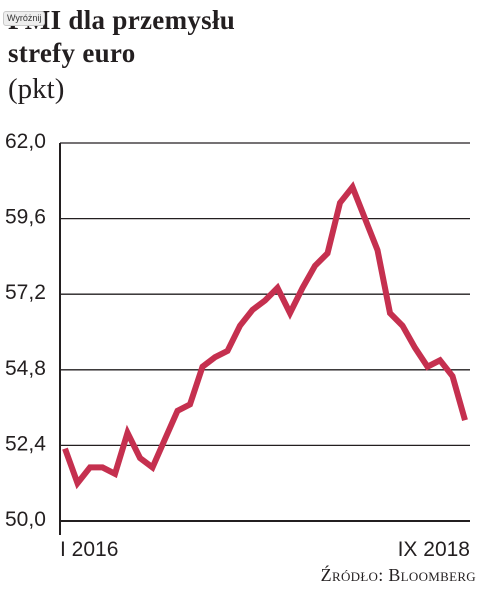 The image size is (482, 593). What do you see at coordinates (36, 89) in the screenshot?
I see `chart-unit: (pkt)` at bounding box center [36, 89].